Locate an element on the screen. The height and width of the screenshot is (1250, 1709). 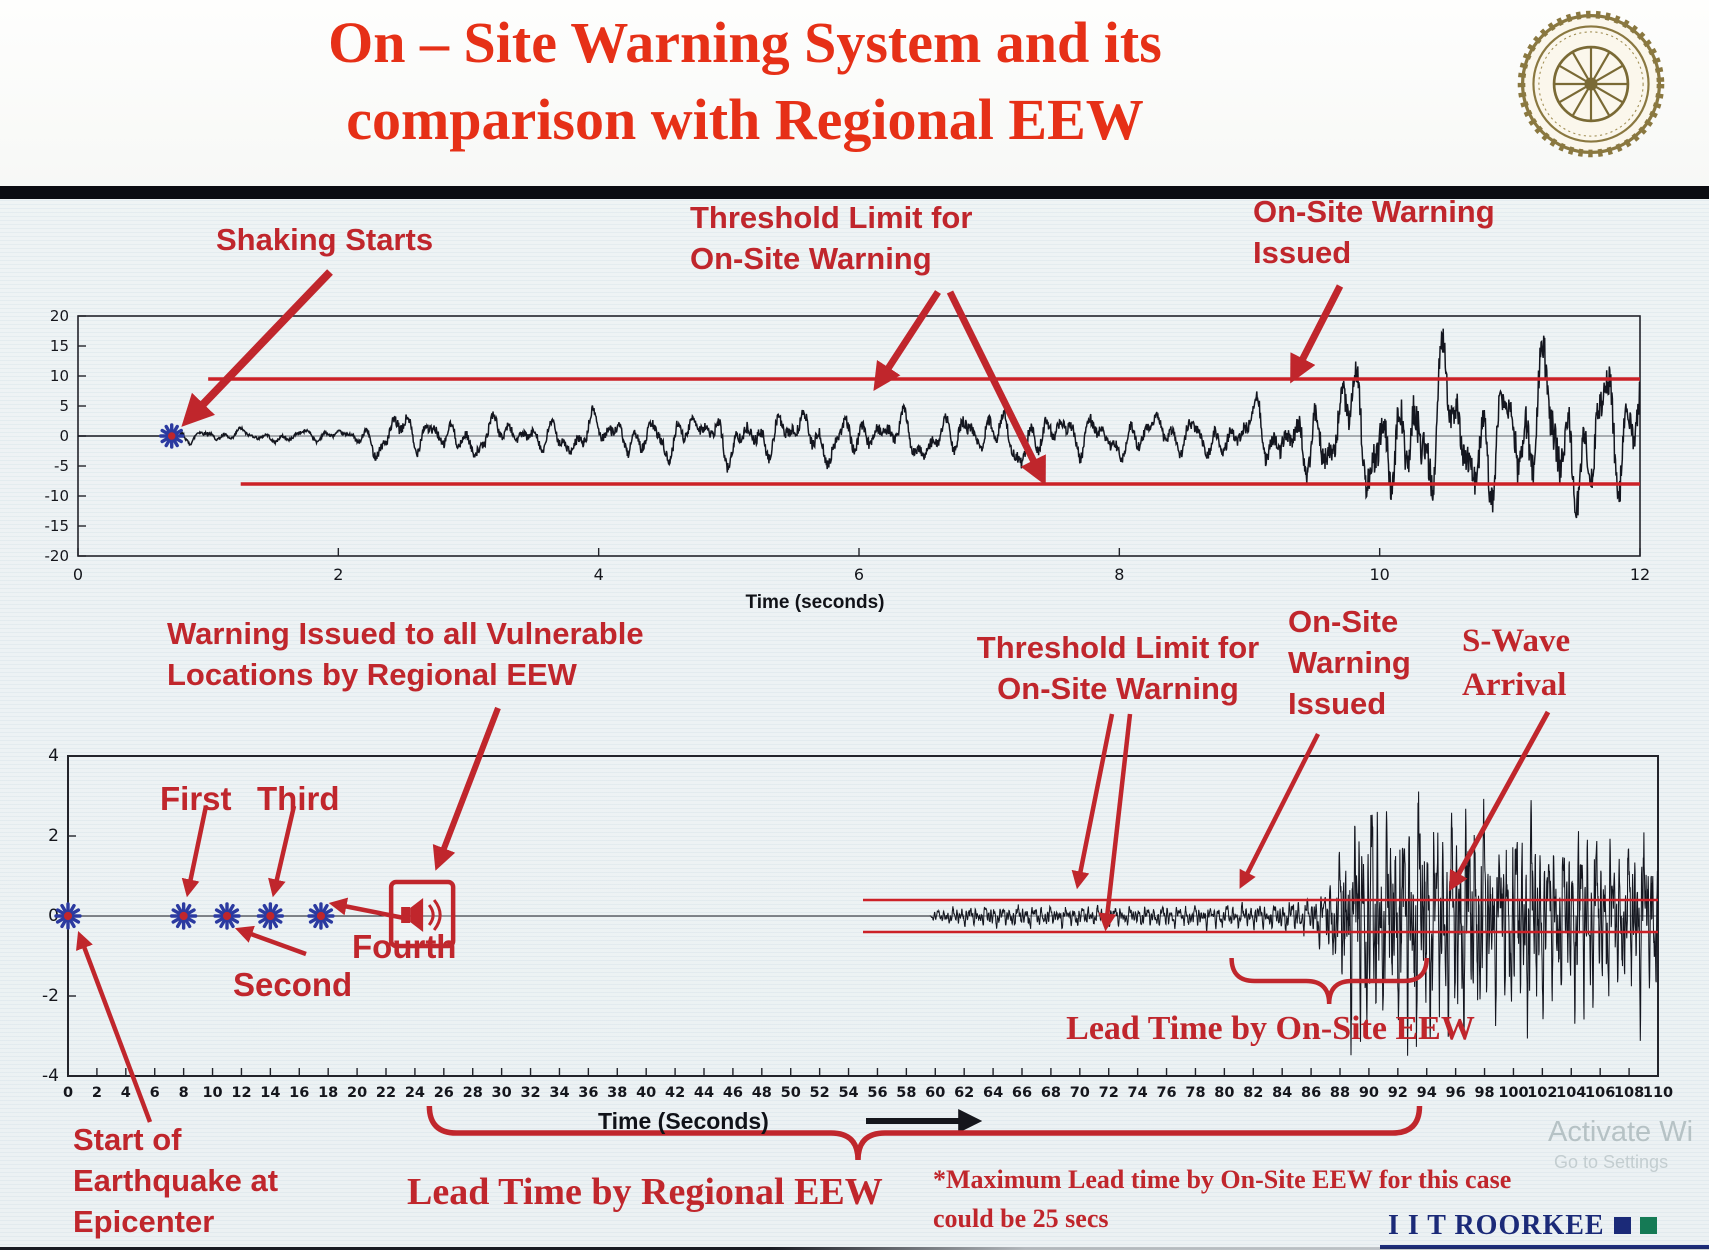
annotation-threshold-limit-top: Threshold Limit for On-Site Warning is located at coordinates (831, 238).